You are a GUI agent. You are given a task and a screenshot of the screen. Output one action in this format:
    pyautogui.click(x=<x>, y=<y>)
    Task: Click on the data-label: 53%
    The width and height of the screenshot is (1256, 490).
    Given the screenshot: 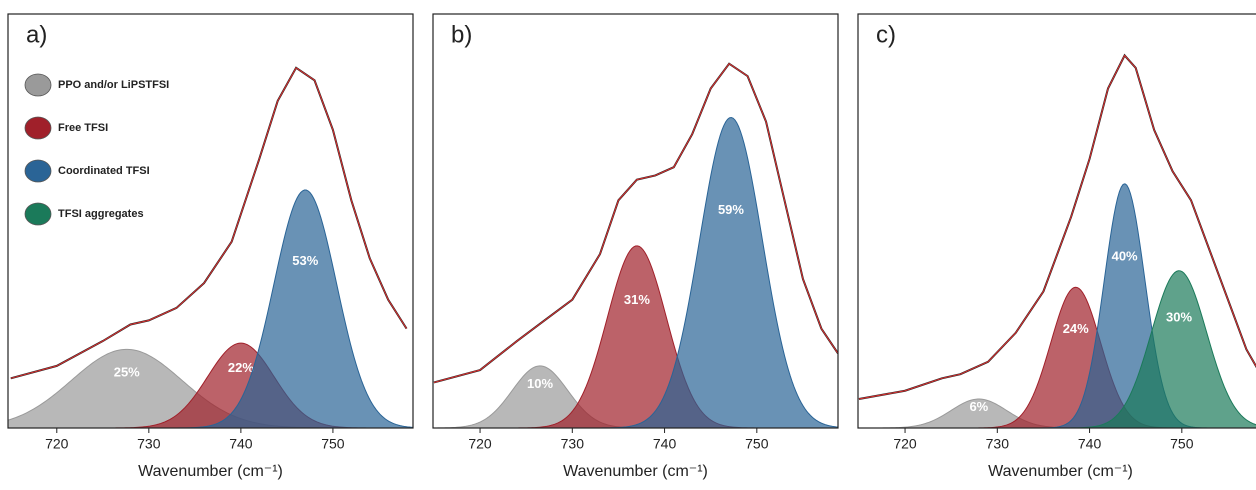 What is the action you would take?
    pyautogui.click(x=305, y=260)
    